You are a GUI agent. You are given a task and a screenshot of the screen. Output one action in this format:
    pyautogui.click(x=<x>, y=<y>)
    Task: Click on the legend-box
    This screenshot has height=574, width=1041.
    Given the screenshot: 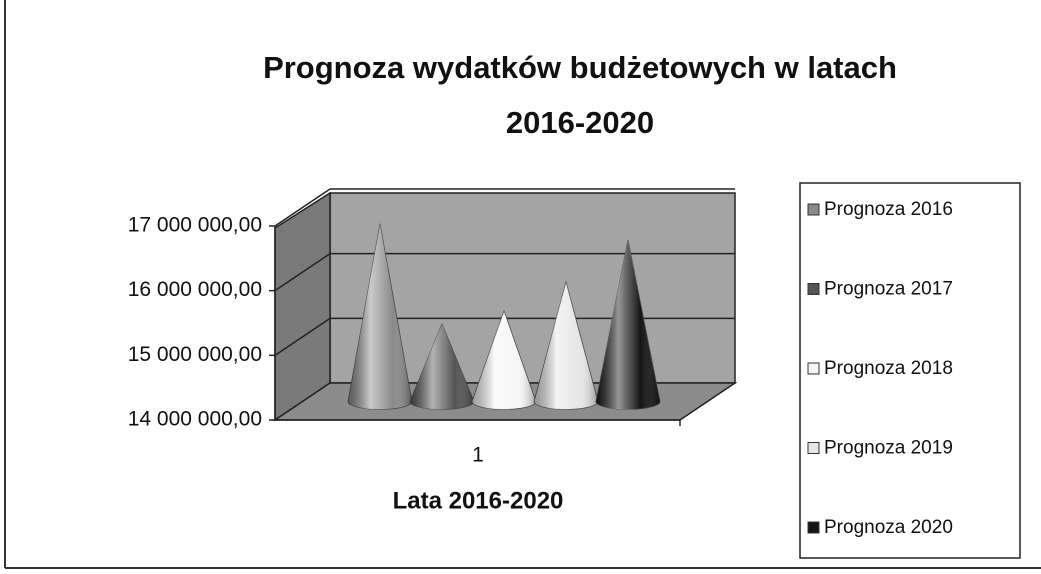 What is the action you would take?
    pyautogui.click(x=910, y=370)
    